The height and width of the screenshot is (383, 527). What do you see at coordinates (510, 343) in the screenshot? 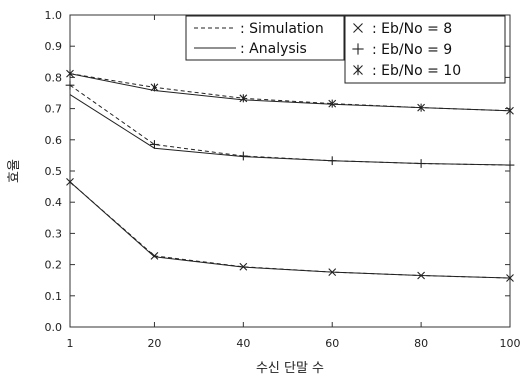
I see `x-tick-label: 100` at bounding box center [510, 343].